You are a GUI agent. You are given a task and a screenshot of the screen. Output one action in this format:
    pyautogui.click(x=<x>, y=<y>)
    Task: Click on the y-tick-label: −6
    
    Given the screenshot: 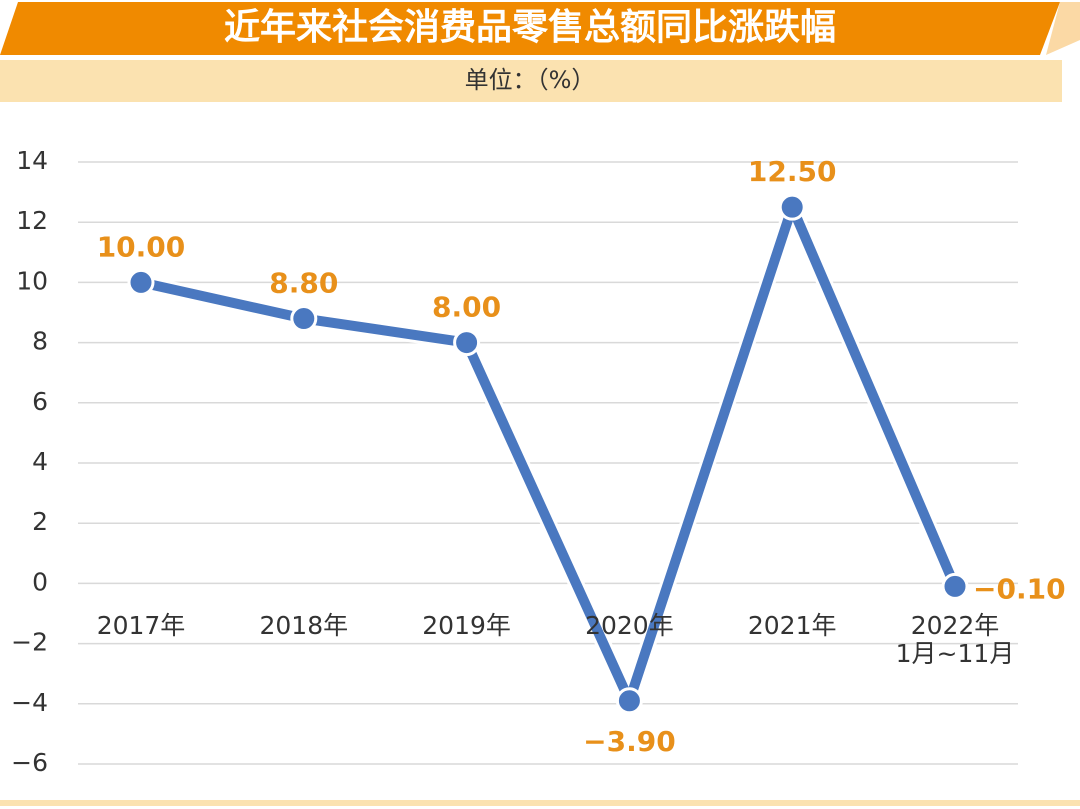 What is the action you would take?
    pyautogui.click(x=29, y=762)
    